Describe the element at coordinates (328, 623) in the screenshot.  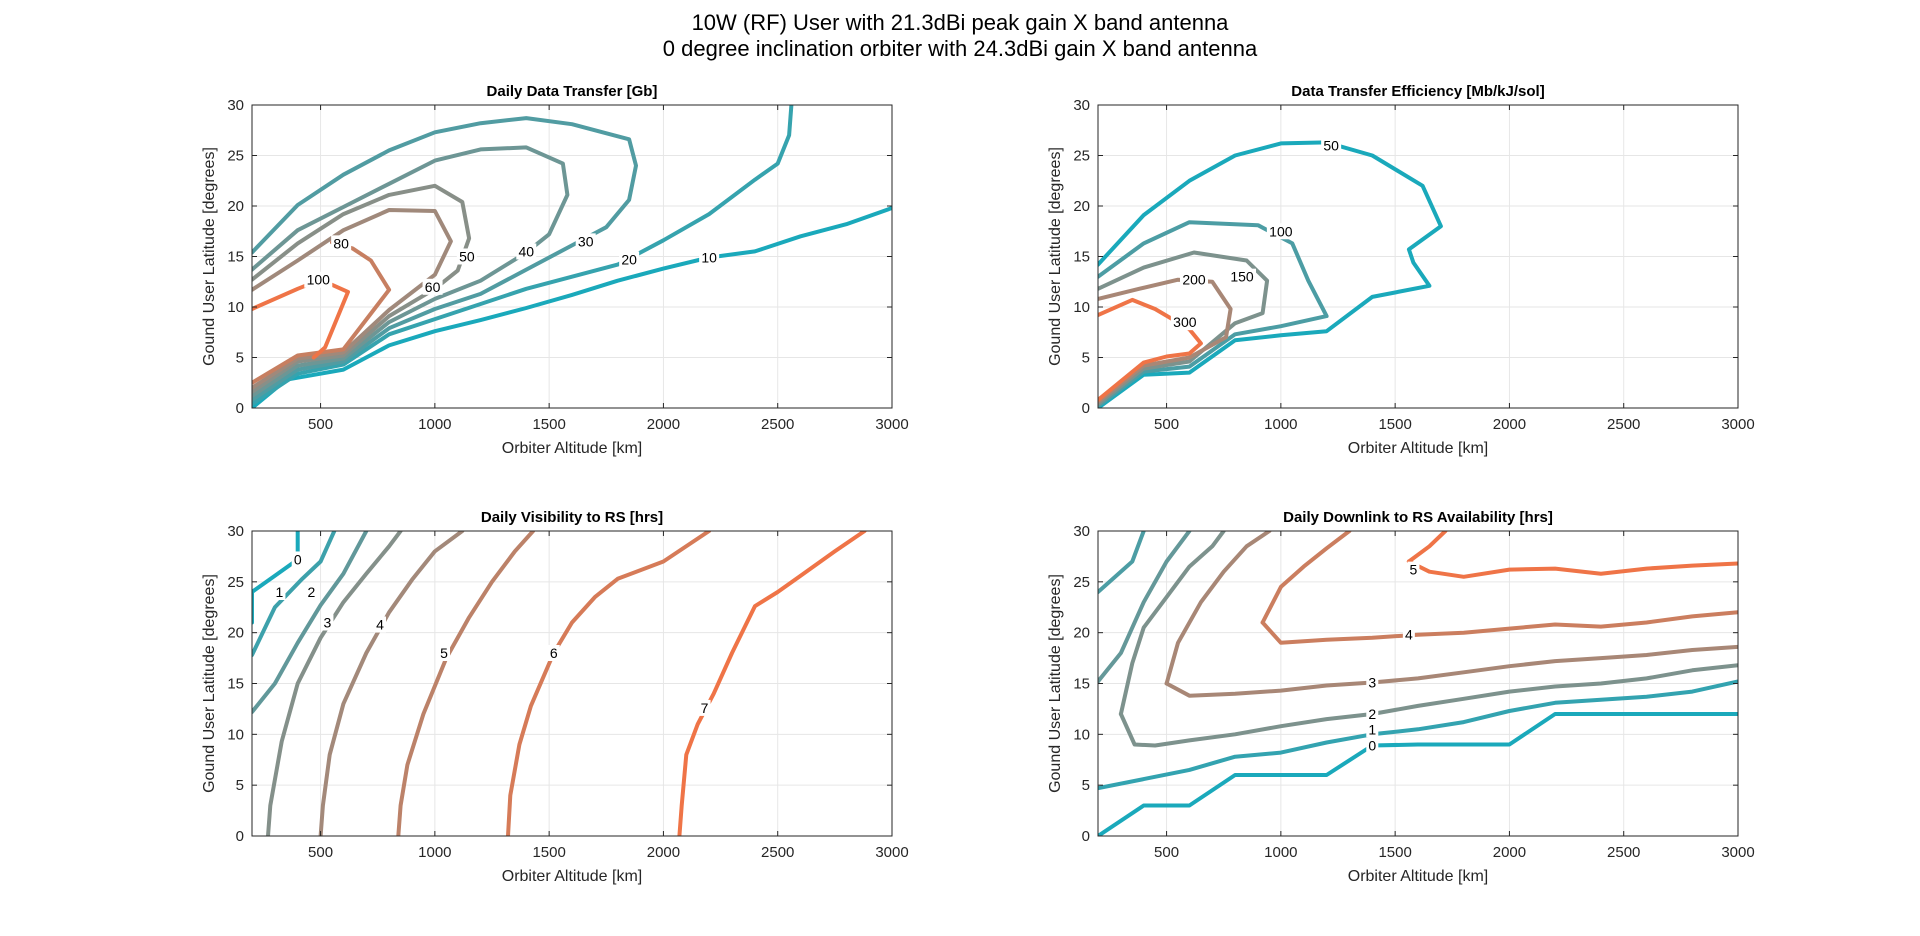
I see `contour-label-3: 3` at that location.